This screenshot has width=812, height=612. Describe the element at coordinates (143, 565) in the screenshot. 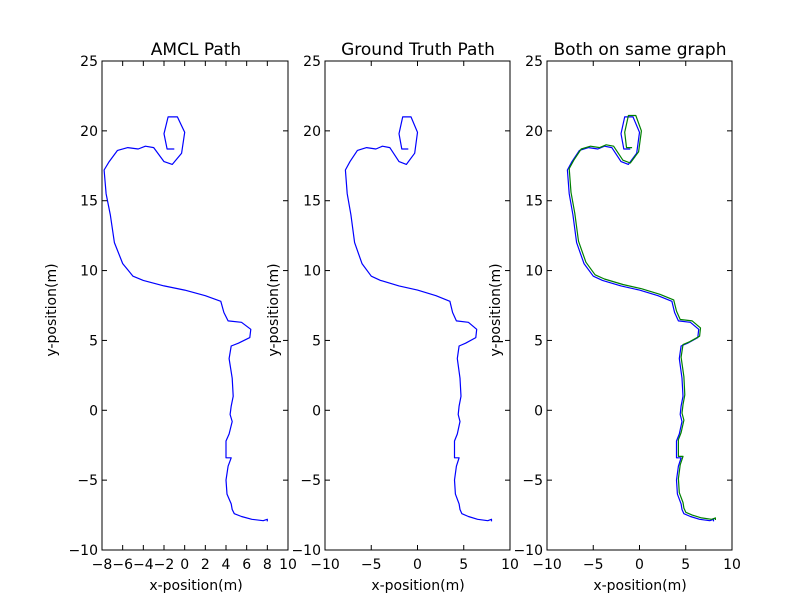

I see `x-tick-label: −4` at that location.